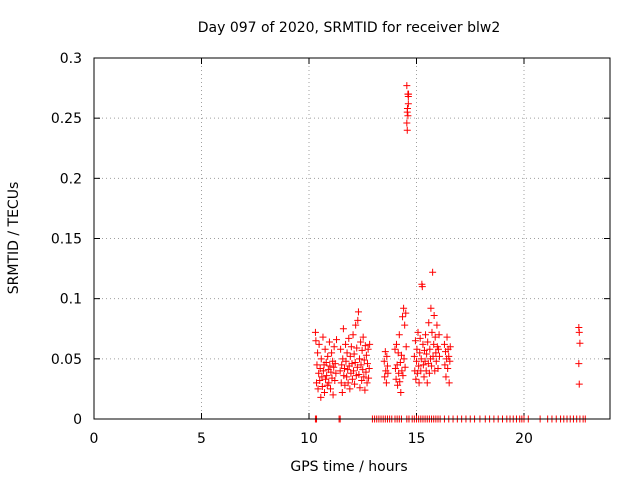 Image resolution: width=640 pixels, height=485 pixels. I want to click on y-tick-label: 0.05, so click(66, 360).